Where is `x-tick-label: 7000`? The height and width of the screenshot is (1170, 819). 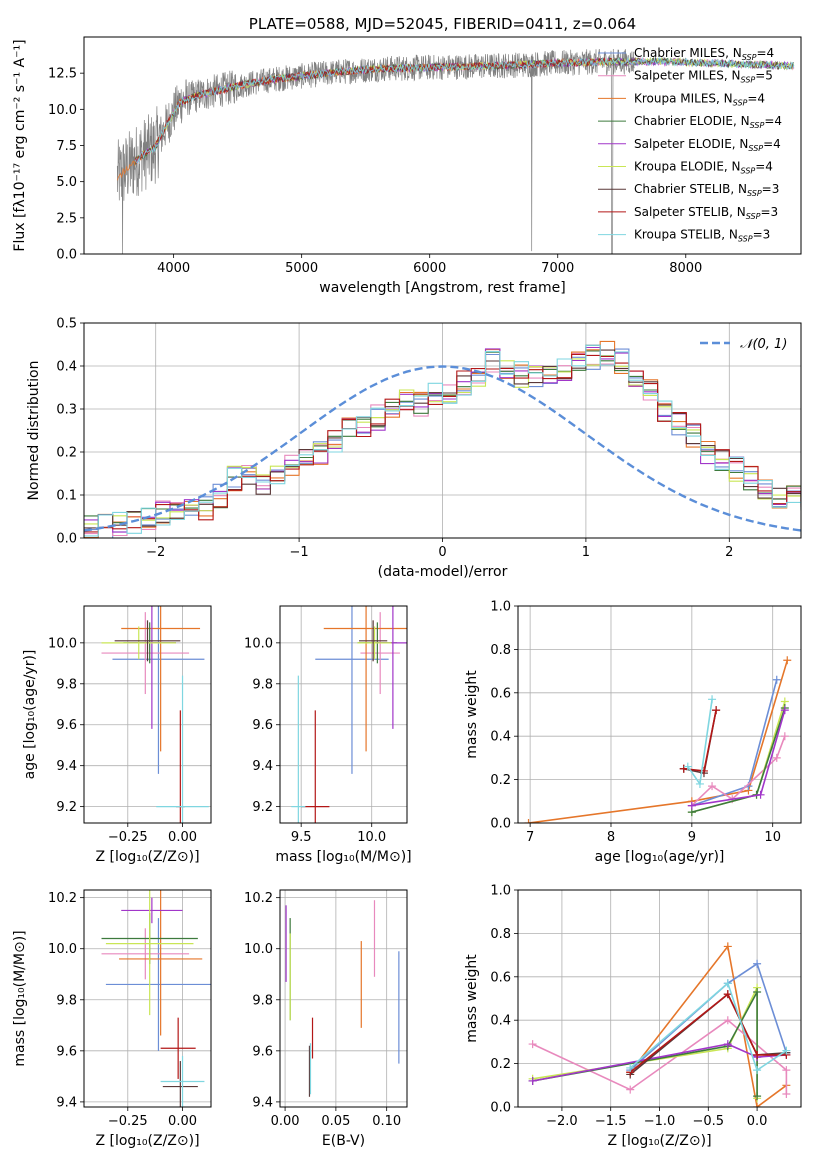
x-tick-label: 7000 is located at coordinates (557, 268).